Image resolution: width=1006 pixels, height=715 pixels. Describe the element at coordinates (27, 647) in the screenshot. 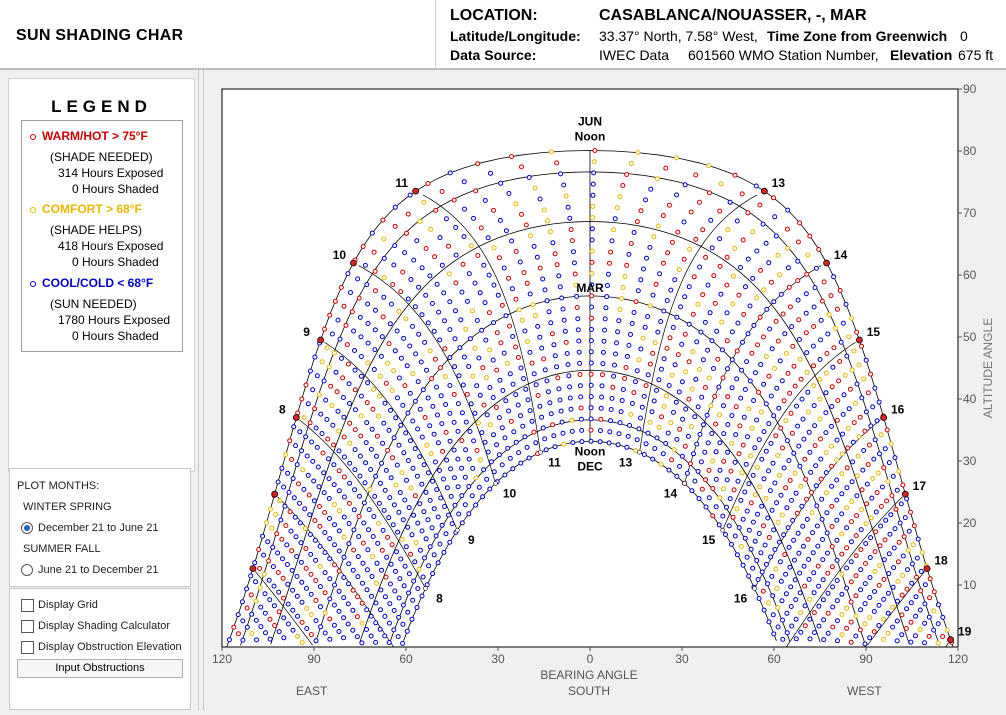

I see `obstruction-elevation-checkbox` at that location.